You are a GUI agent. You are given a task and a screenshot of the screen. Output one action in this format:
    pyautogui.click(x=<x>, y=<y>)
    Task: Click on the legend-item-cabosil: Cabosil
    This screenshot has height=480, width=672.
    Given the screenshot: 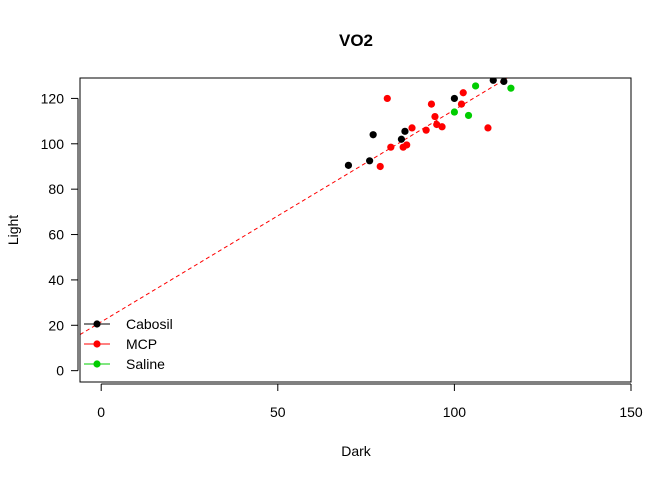 What is the action you would take?
    pyautogui.click(x=128, y=324)
    